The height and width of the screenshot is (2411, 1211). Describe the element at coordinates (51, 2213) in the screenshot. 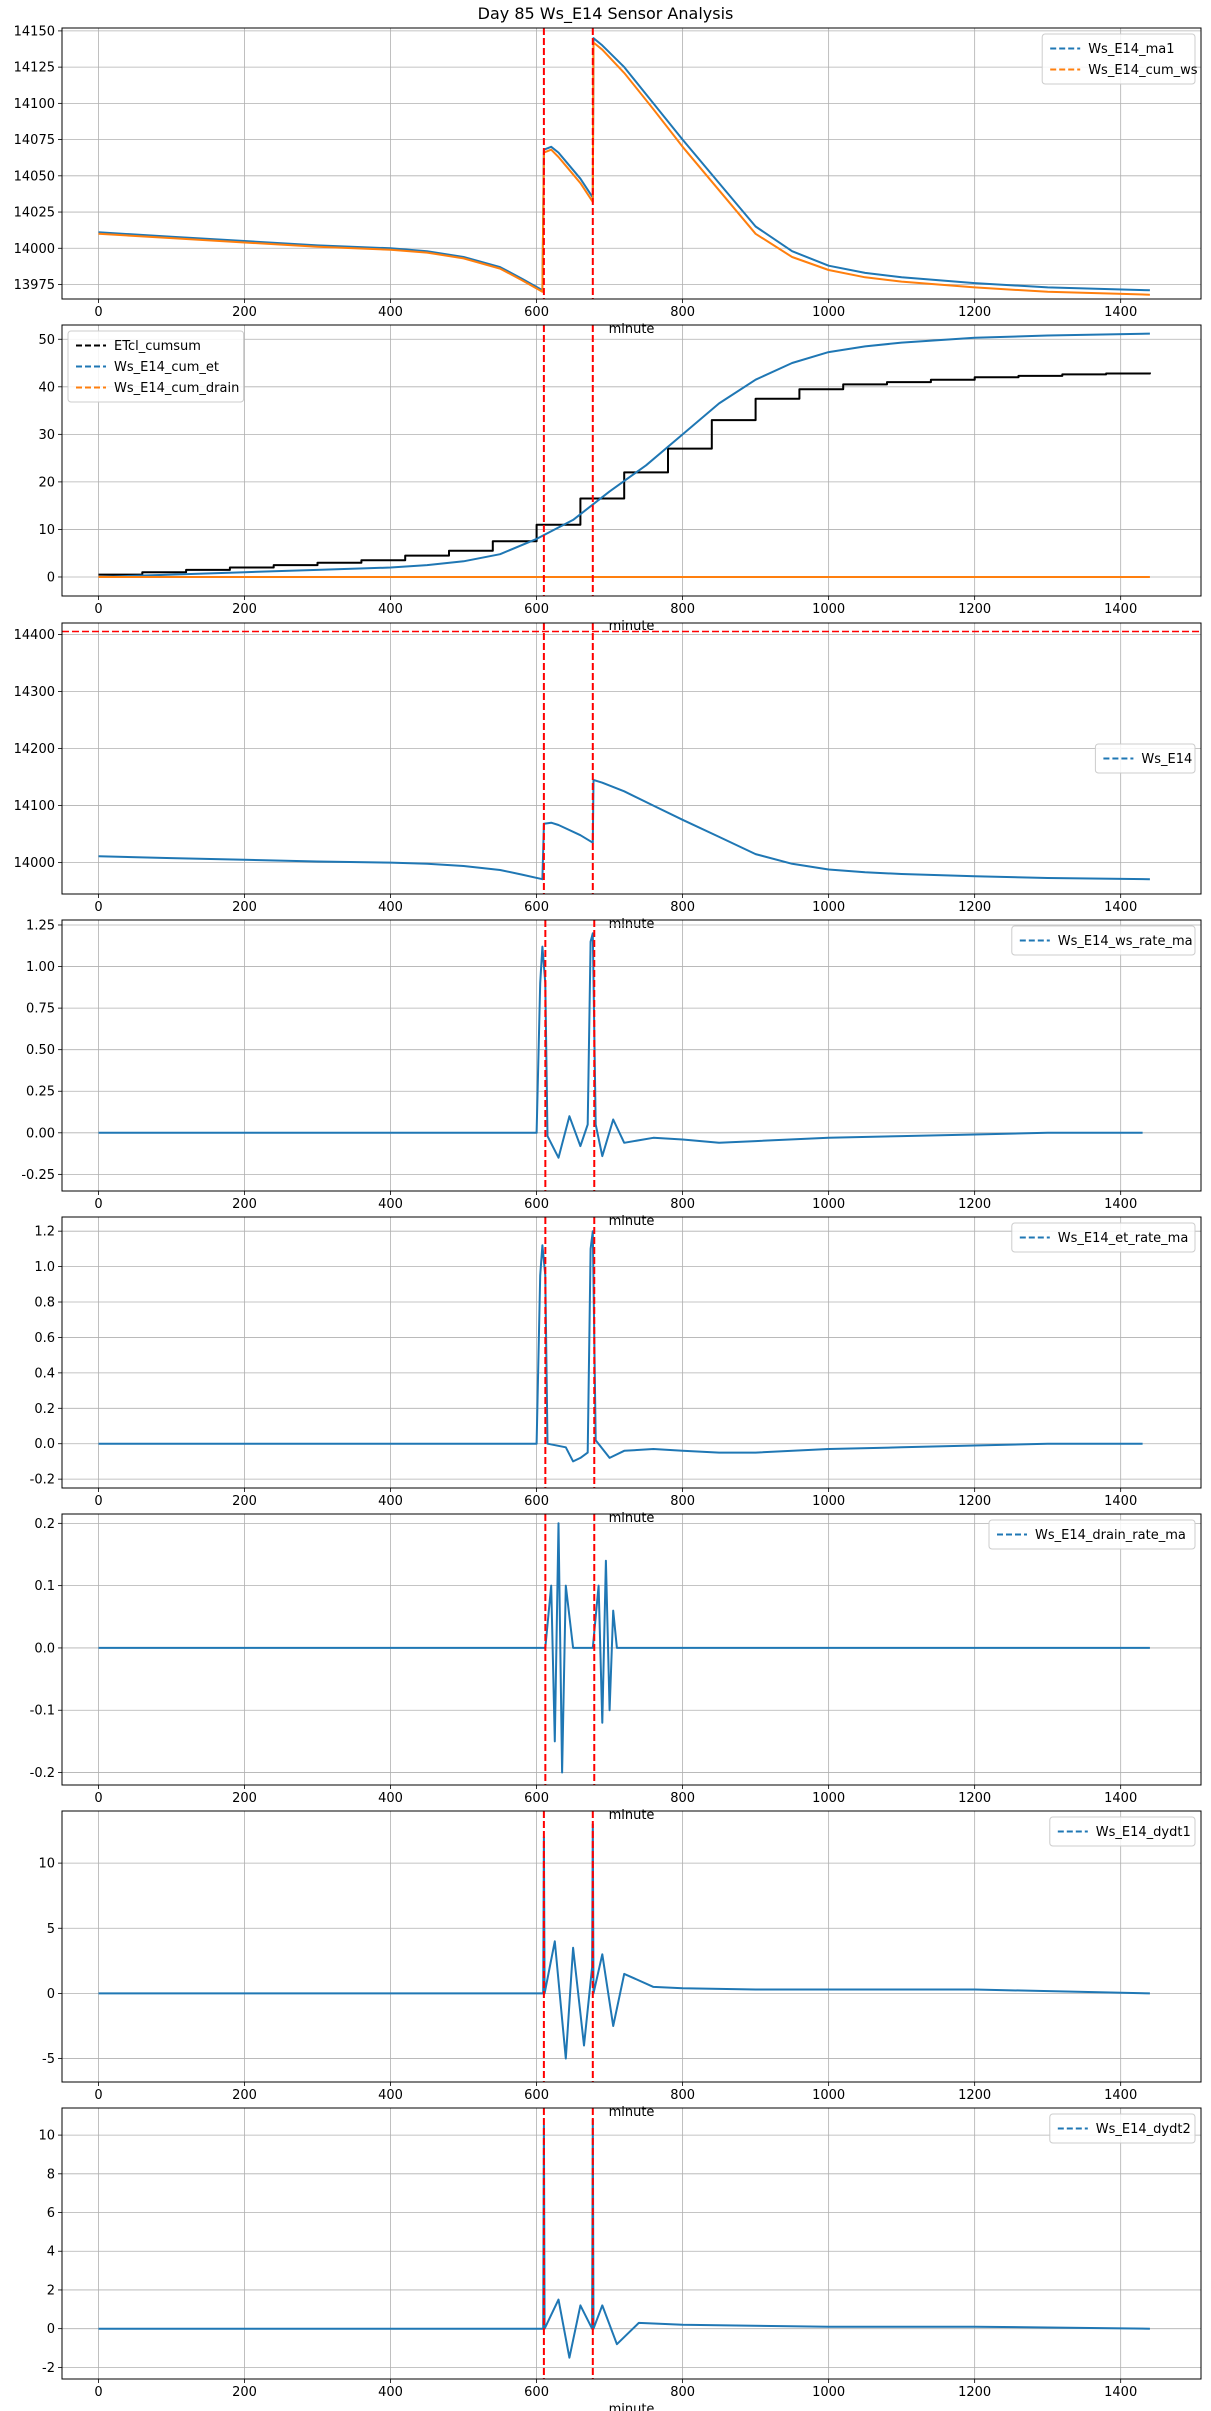

I see `y-tick-label: 6` at that location.